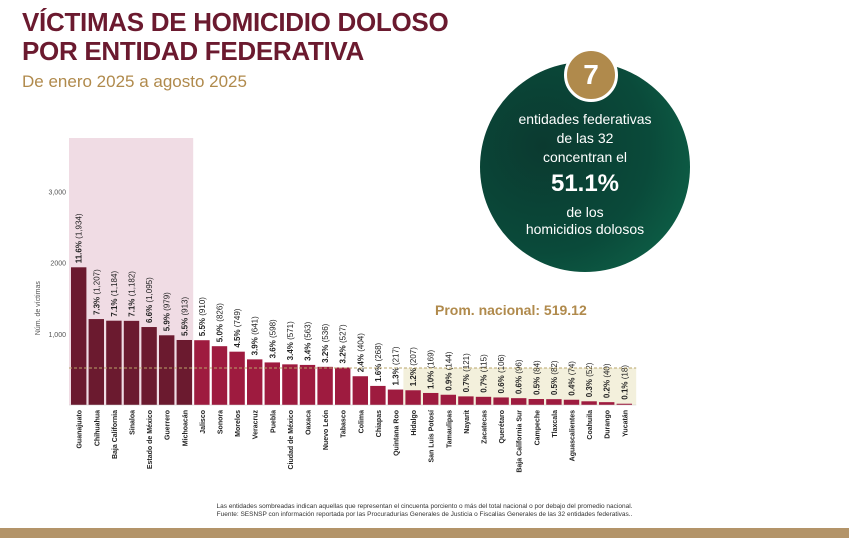 Image resolution: width=849 pixels, height=538 pixels. What do you see at coordinates (255, 345) in the screenshot?
I see `data-label-percent: 3.9%` at bounding box center [255, 345].